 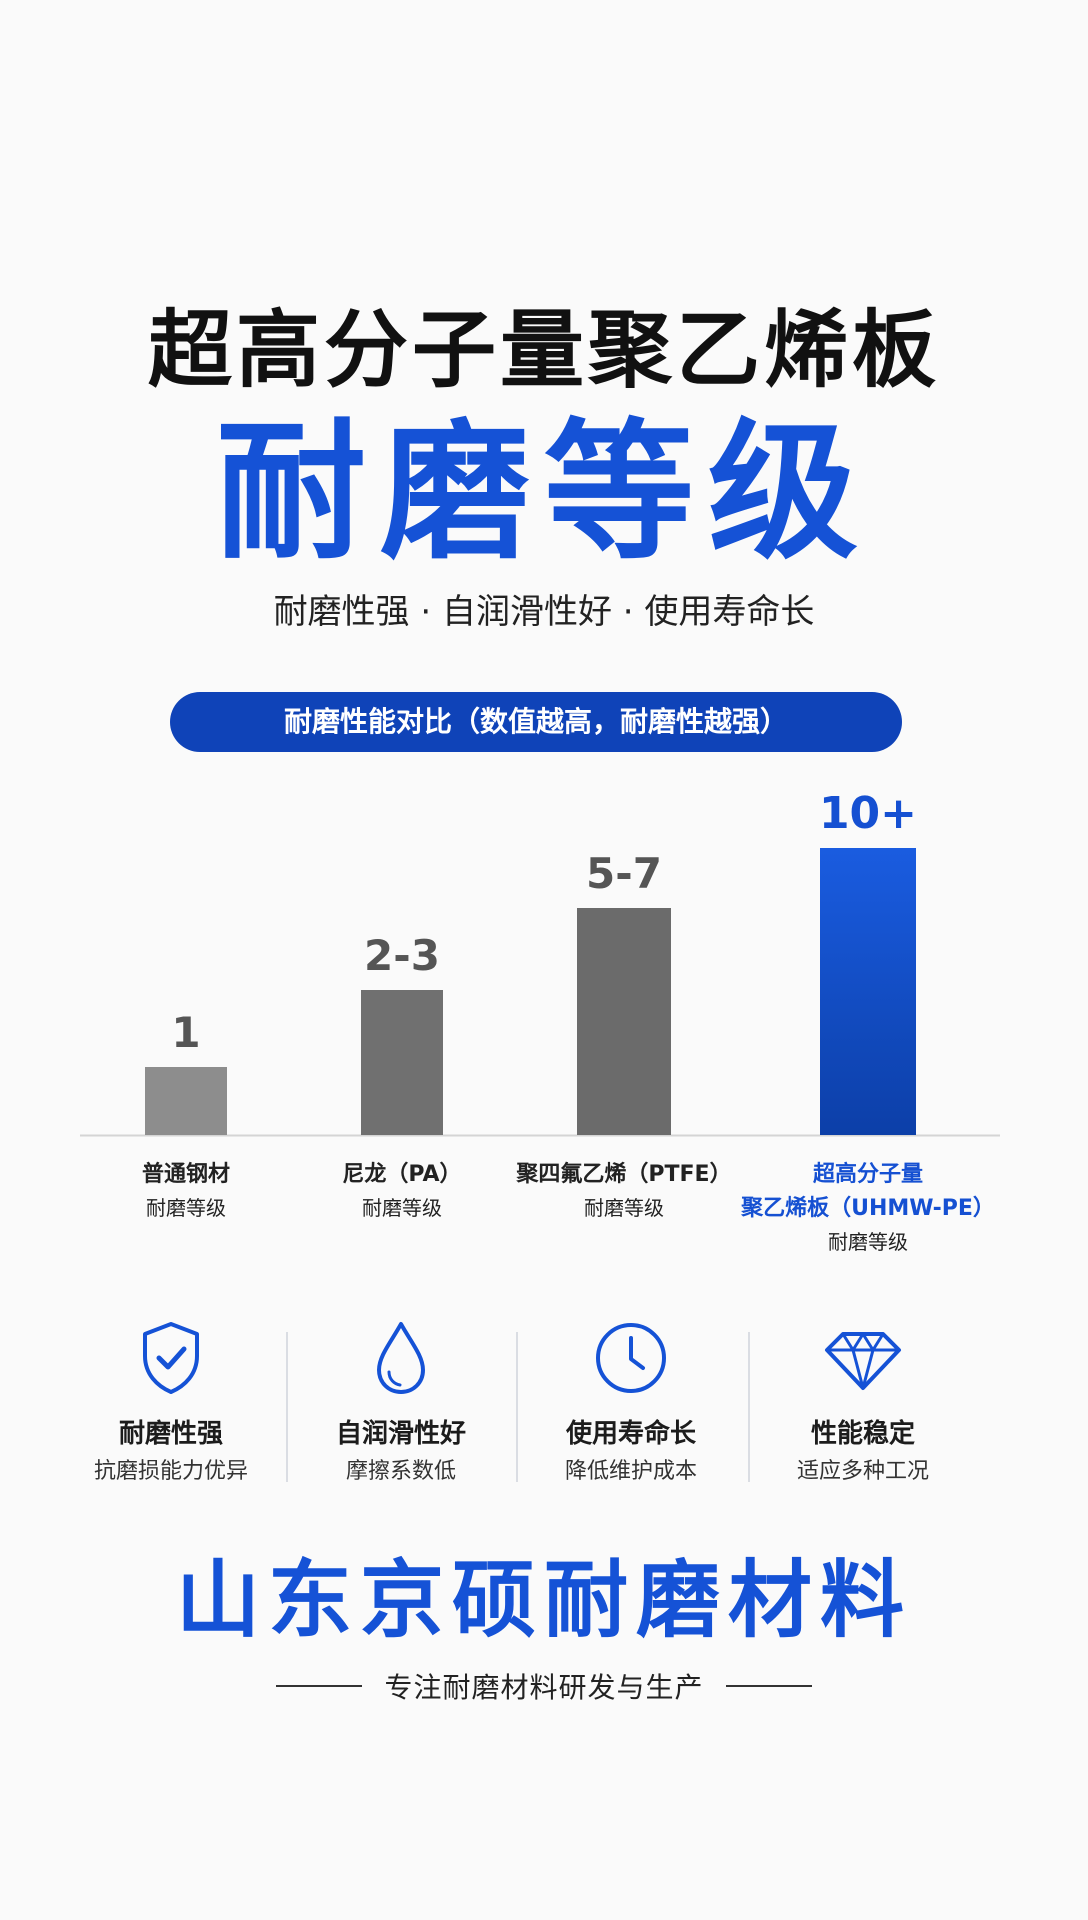 I want to click on title-top: 超高分子量聚乙烯板, so click(x=543, y=350).